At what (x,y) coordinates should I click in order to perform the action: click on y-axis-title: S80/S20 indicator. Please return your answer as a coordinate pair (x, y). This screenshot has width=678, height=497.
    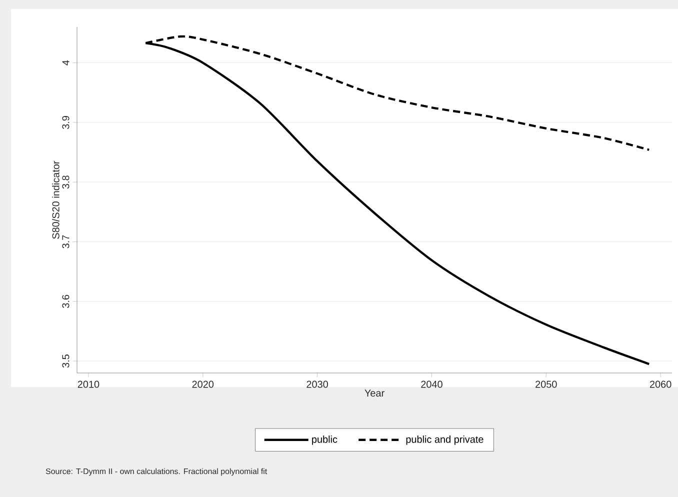
    Looking at the image, I should click on (56, 199).